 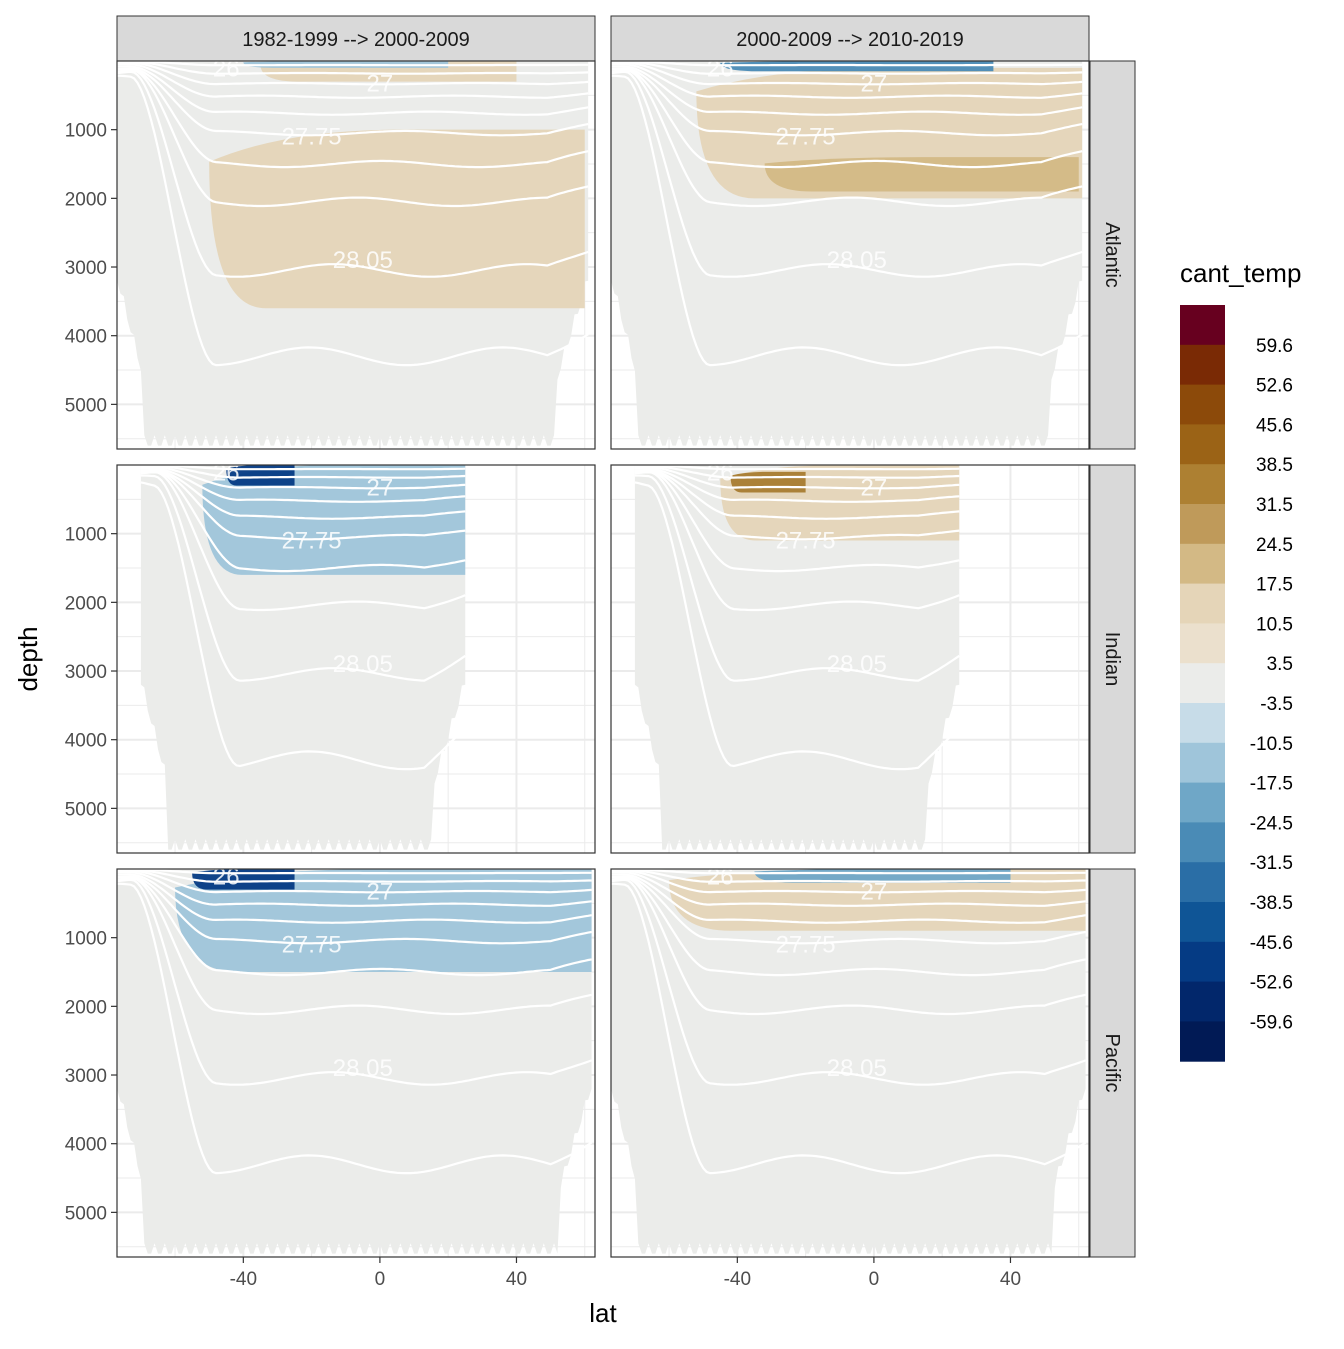 I want to click on strip-row-pacific: Pacific, so click(x=1112, y=1063).